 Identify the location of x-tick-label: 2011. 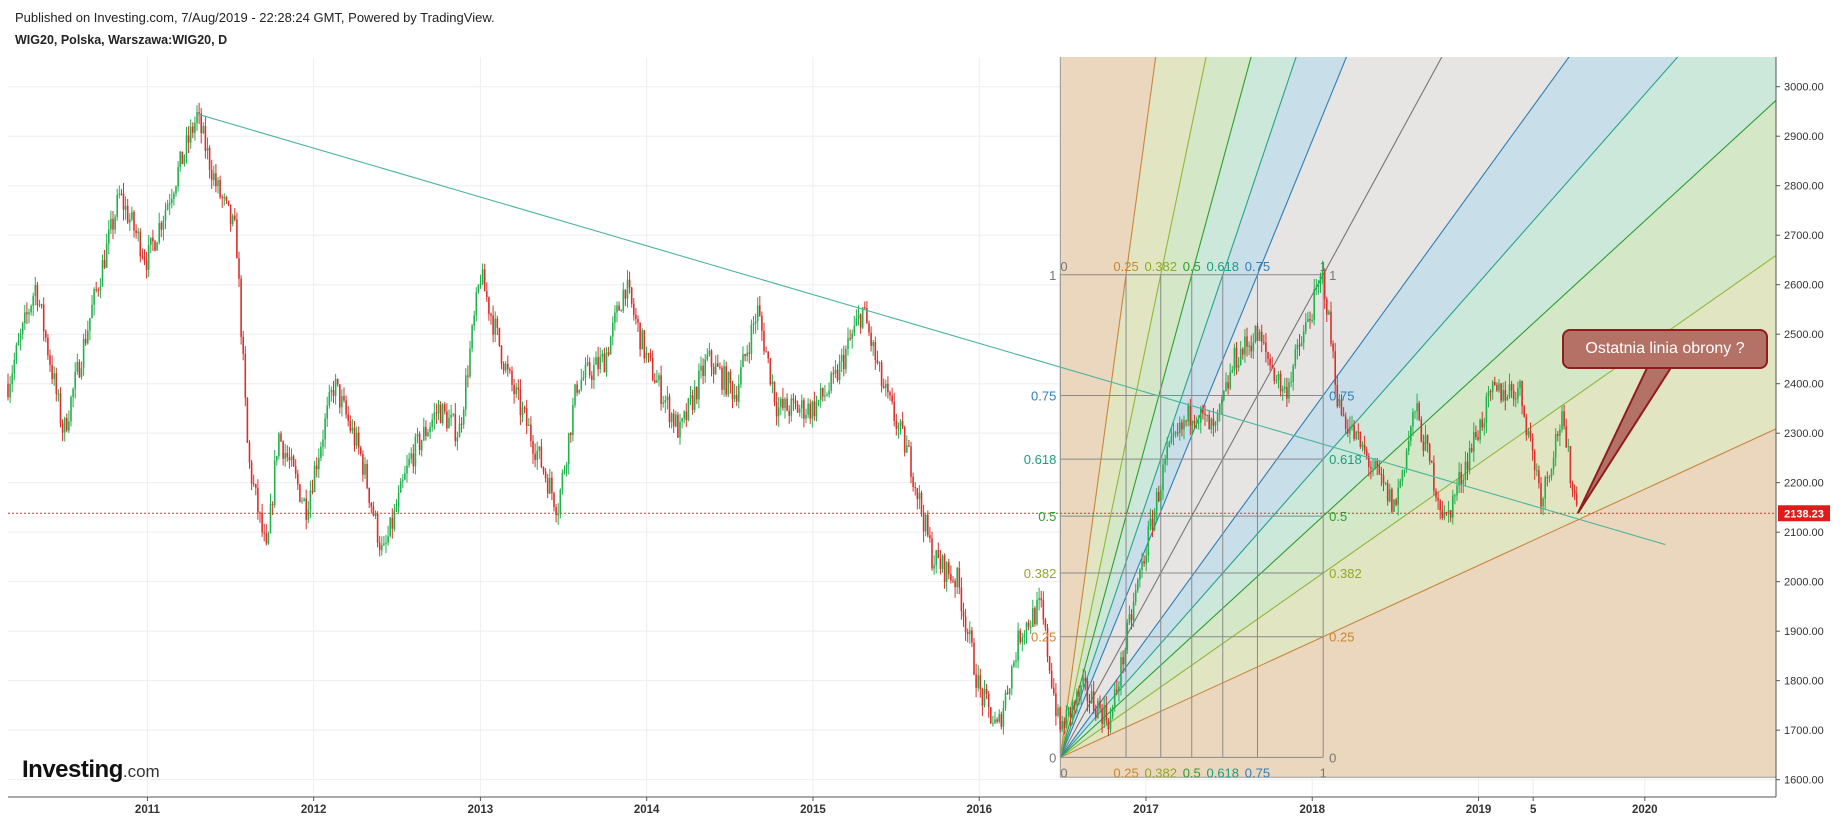
(148, 810).